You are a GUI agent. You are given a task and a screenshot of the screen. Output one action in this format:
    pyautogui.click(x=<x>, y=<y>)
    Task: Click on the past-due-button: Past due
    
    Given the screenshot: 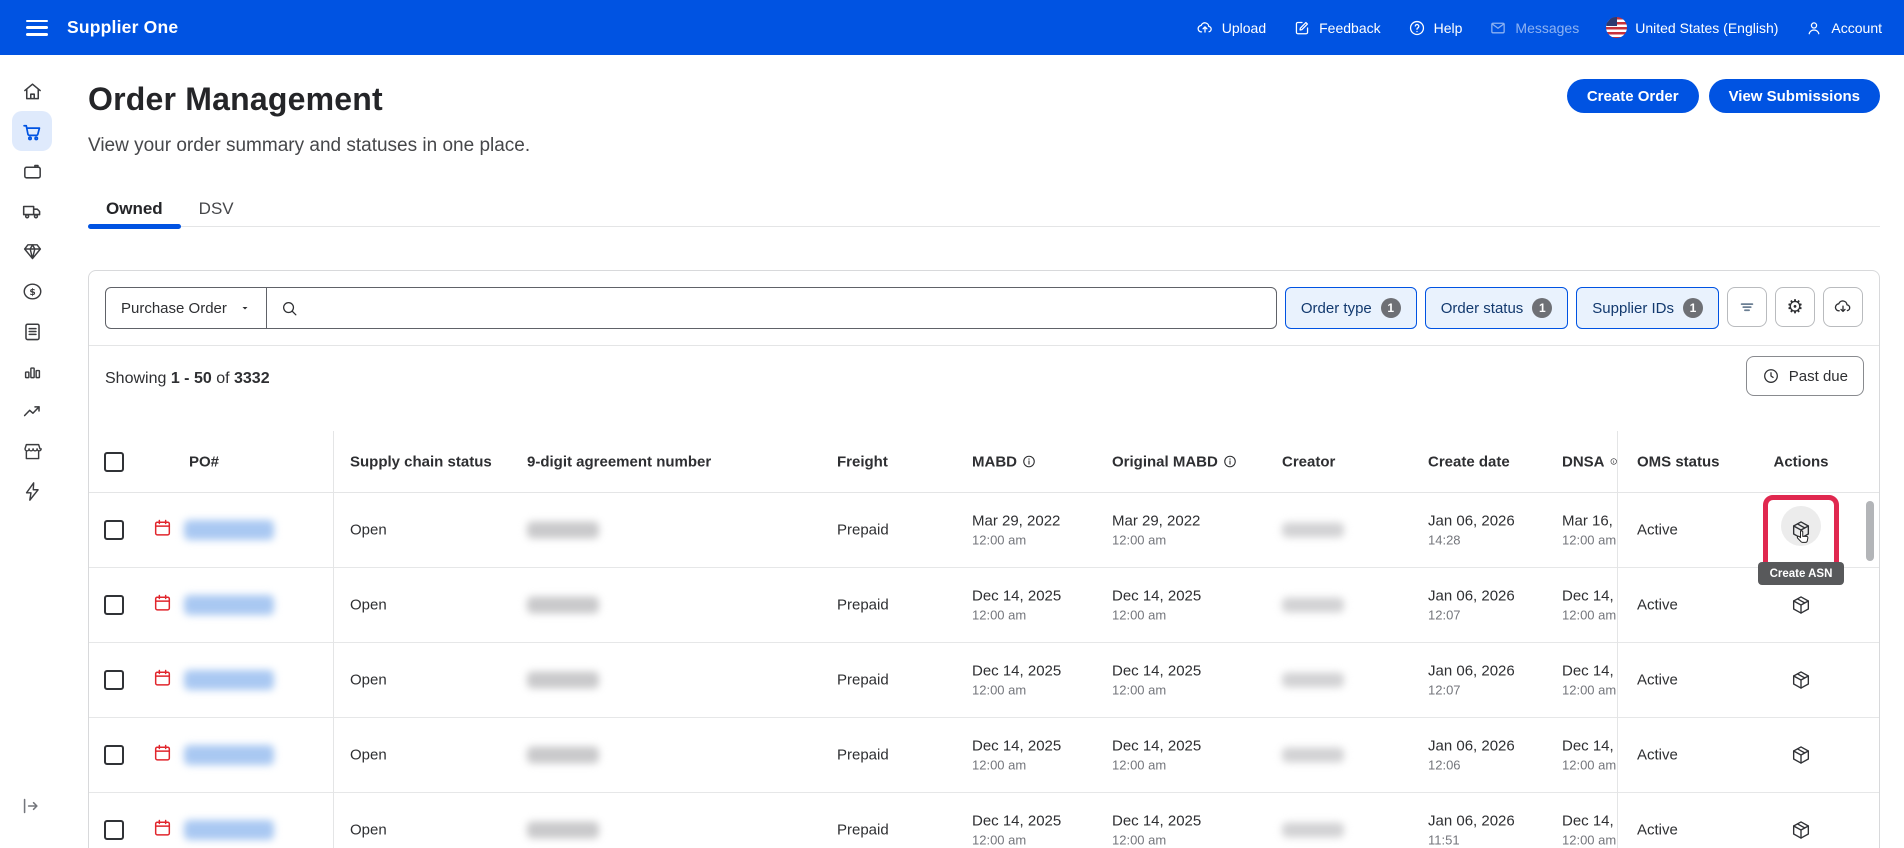 What is the action you would take?
    pyautogui.click(x=1804, y=376)
    